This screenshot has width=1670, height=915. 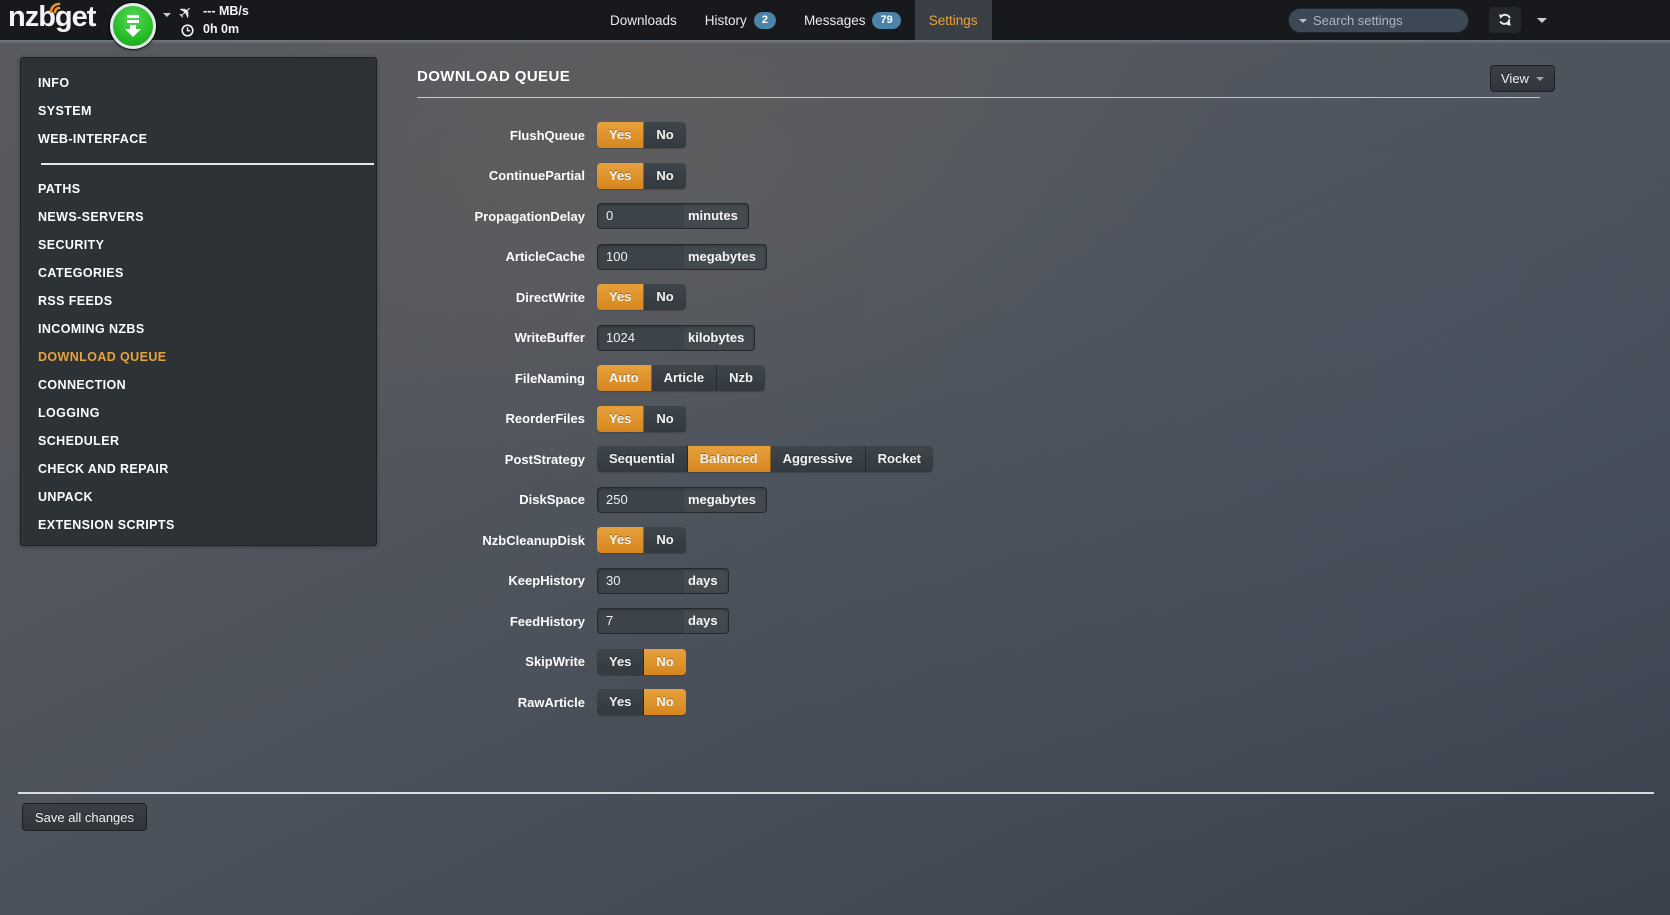 What do you see at coordinates (536, 176) in the screenshot?
I see `setting-label-continuepartial: ContinuePartial` at bounding box center [536, 176].